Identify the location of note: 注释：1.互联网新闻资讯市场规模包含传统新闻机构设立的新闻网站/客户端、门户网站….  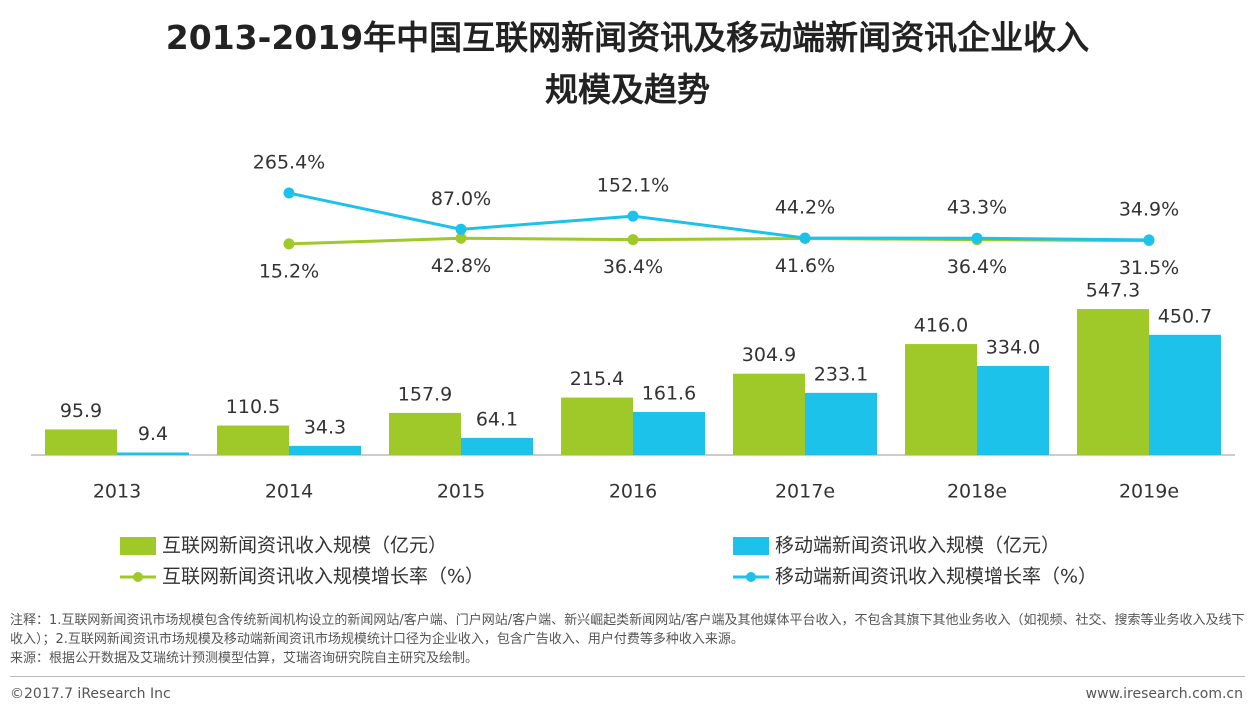
(627, 630).